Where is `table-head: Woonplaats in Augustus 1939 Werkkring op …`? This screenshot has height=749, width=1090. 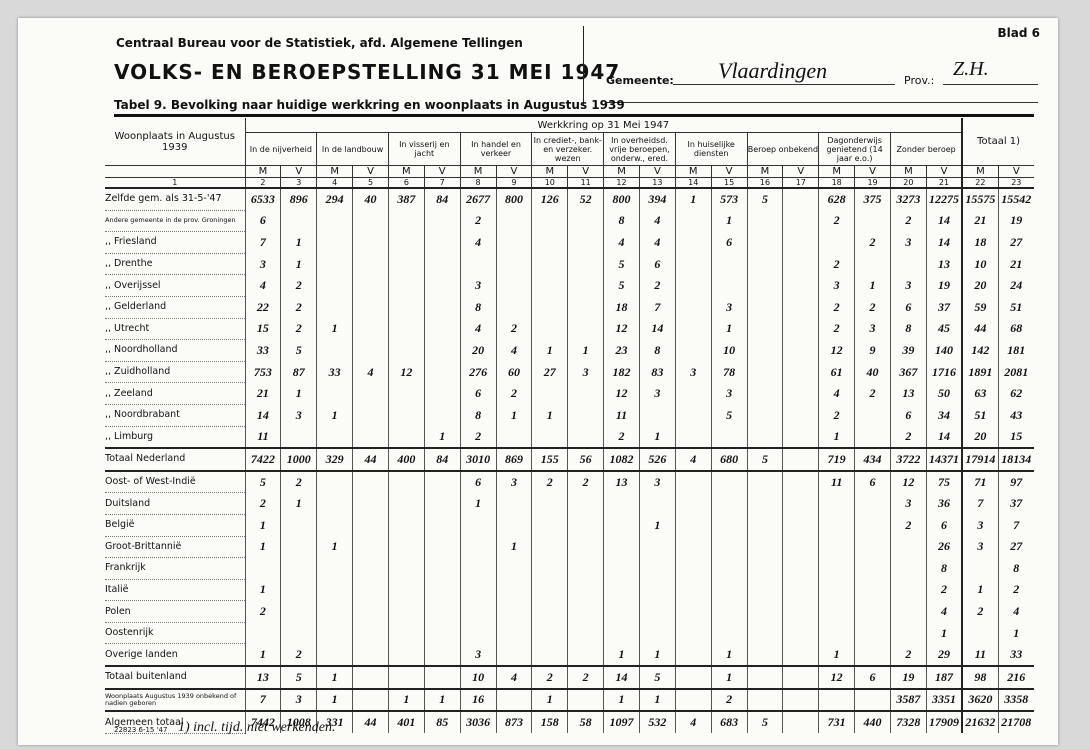 table-head: Woonplaats in Augustus 1939 Werkkring op … is located at coordinates (569, 153).